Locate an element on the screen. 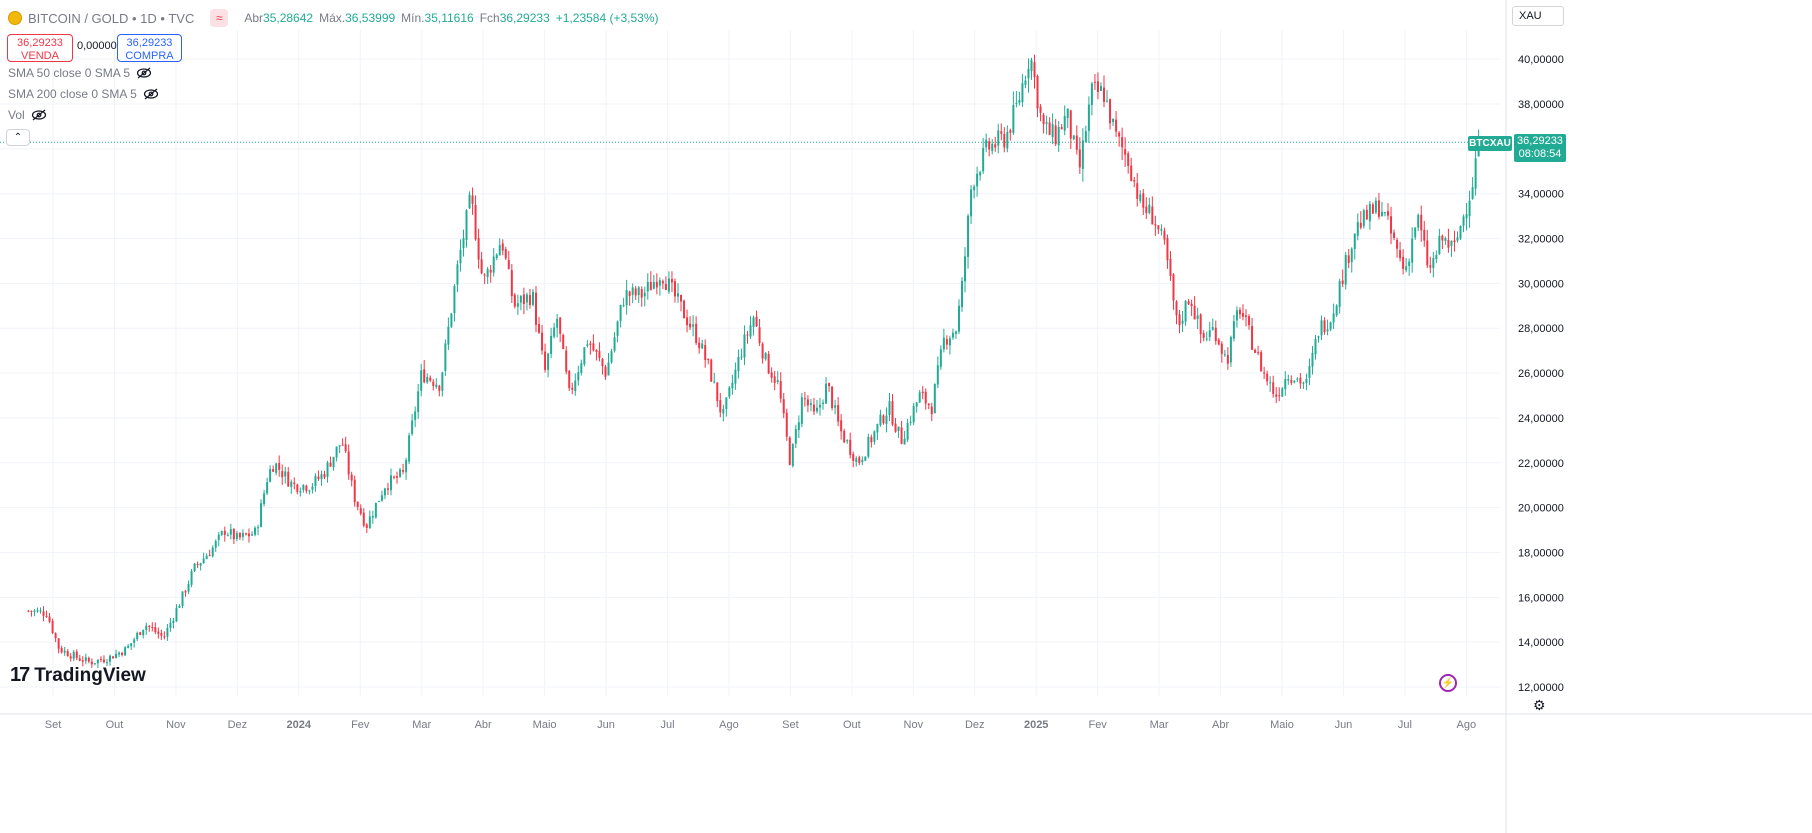 The height and width of the screenshot is (833, 1812). currency-selector: XAU is located at coordinates (1538, 16).